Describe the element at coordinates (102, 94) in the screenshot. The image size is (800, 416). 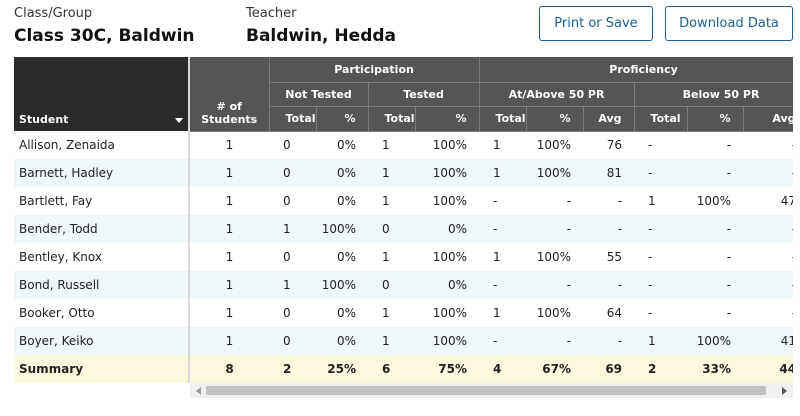
I see `student-column-header: Student` at that location.